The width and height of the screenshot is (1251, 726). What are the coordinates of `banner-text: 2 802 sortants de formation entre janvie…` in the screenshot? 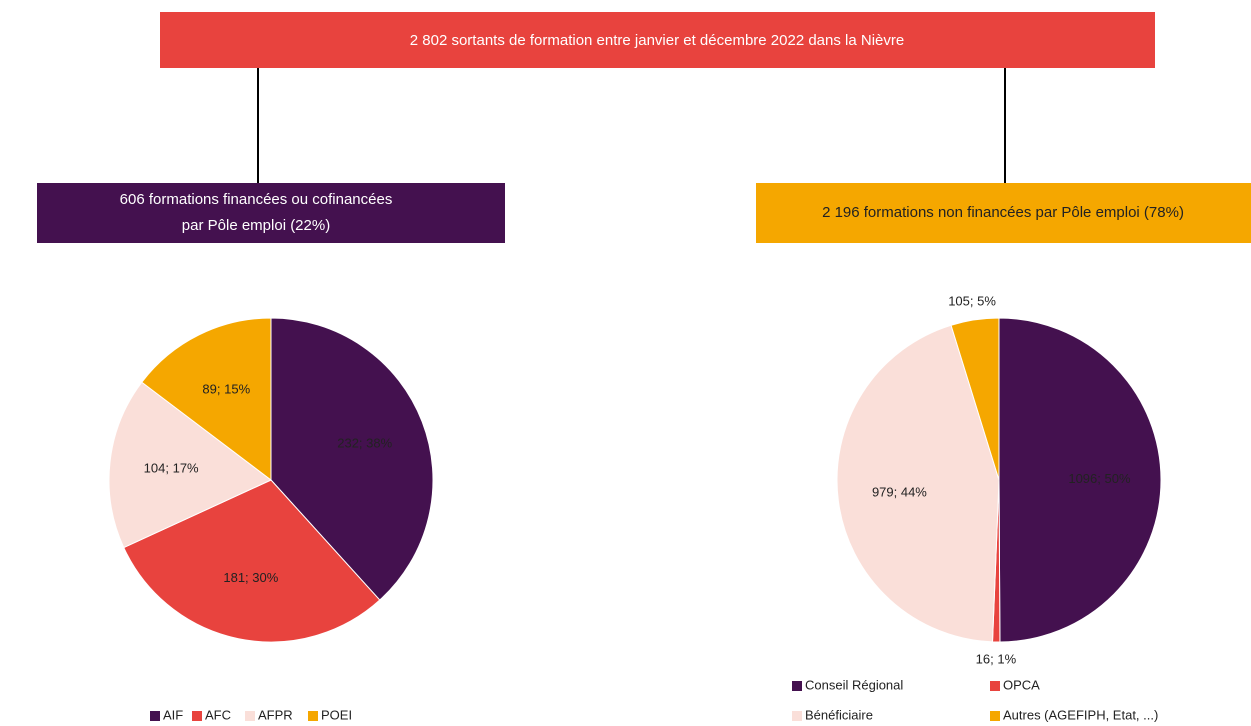 It's located at (657, 40).